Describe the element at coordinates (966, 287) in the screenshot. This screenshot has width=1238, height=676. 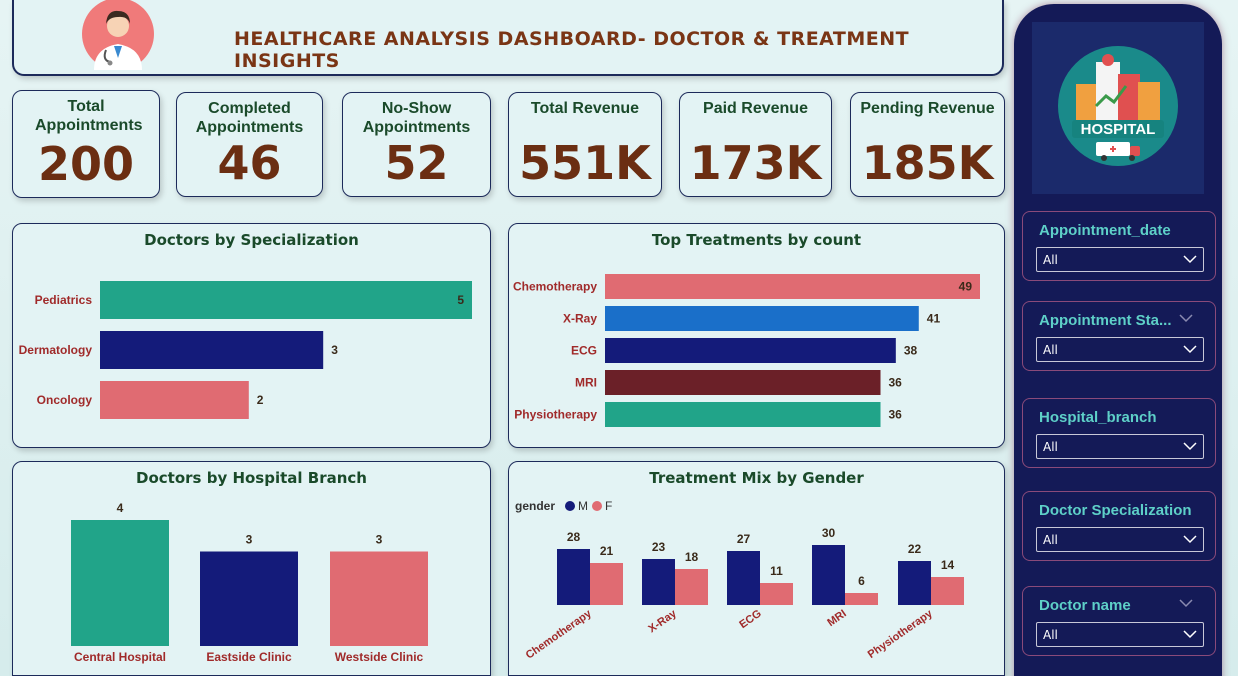
I see `data-label: 49` at that location.